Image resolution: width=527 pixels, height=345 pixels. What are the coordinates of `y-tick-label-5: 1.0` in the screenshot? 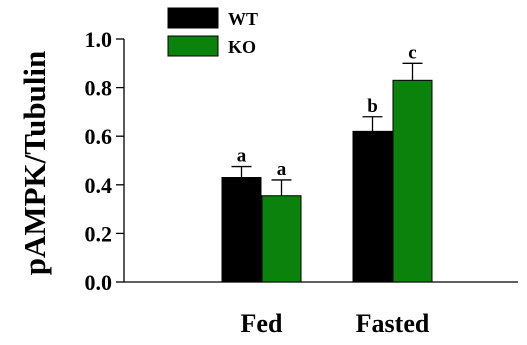 It's located at (99, 39).